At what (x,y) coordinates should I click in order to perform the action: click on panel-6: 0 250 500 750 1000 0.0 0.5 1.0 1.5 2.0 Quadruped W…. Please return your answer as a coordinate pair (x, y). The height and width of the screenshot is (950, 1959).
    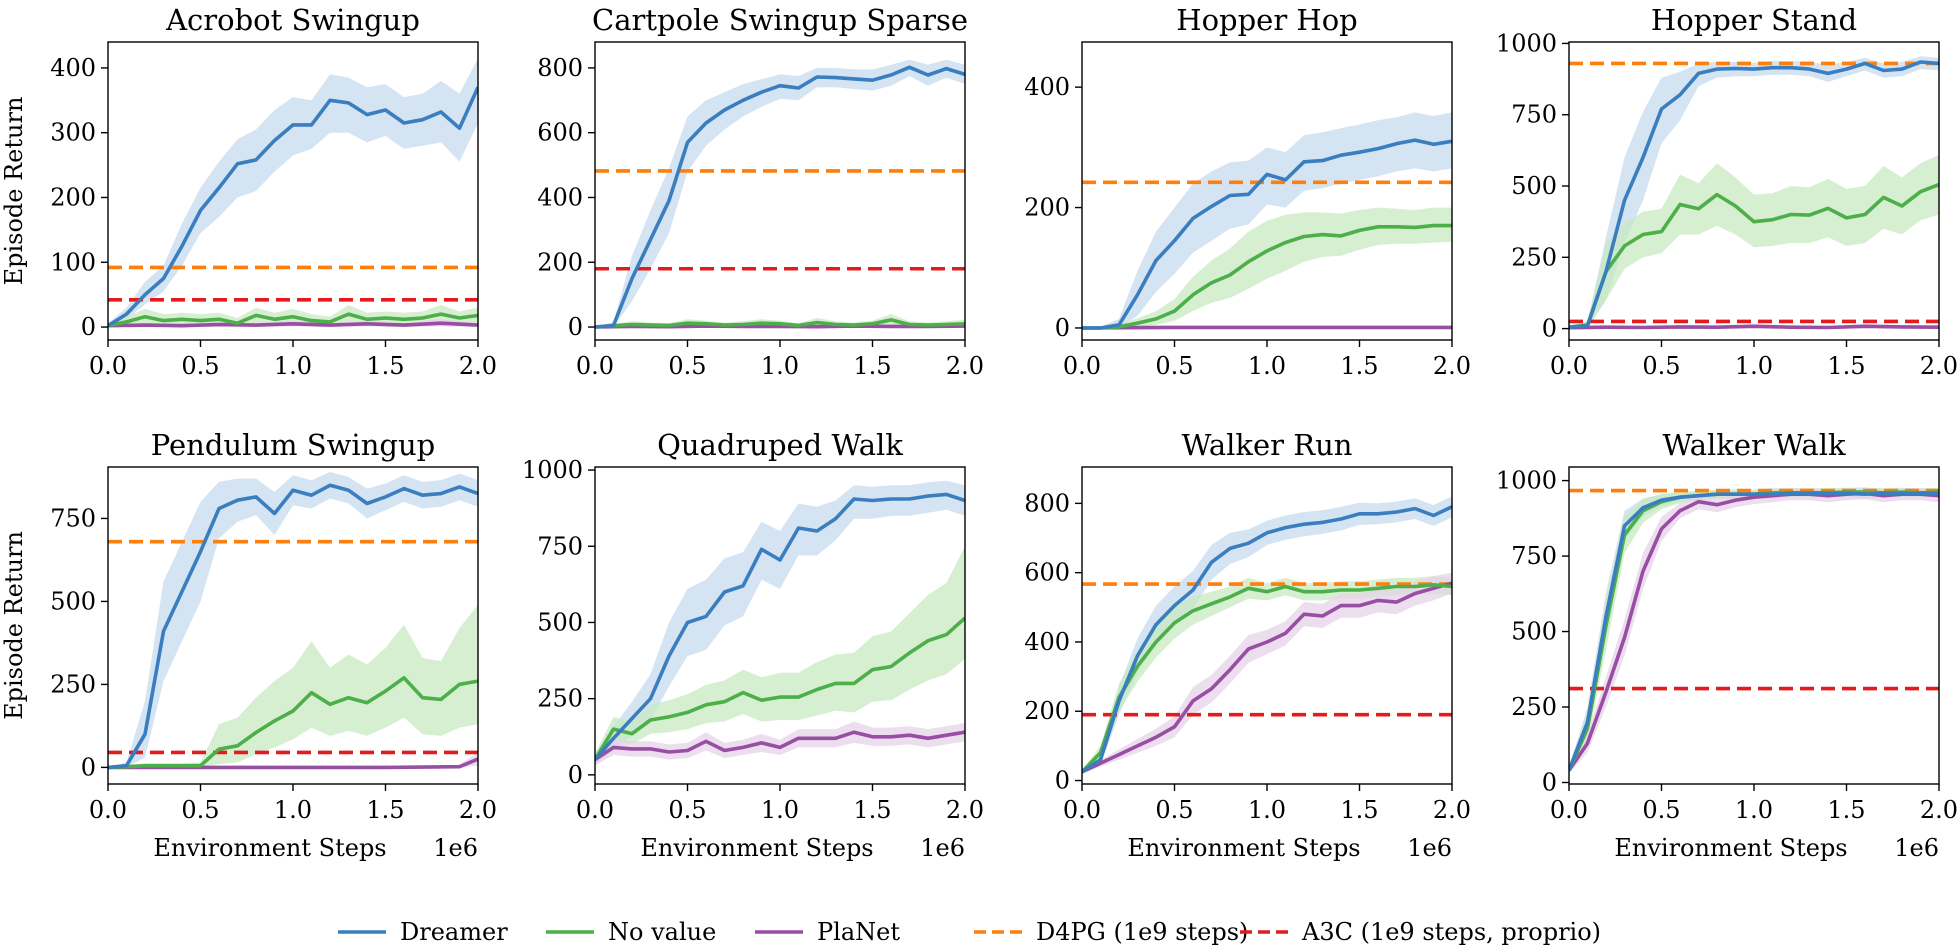
    Looking at the image, I should click on (753, 645).